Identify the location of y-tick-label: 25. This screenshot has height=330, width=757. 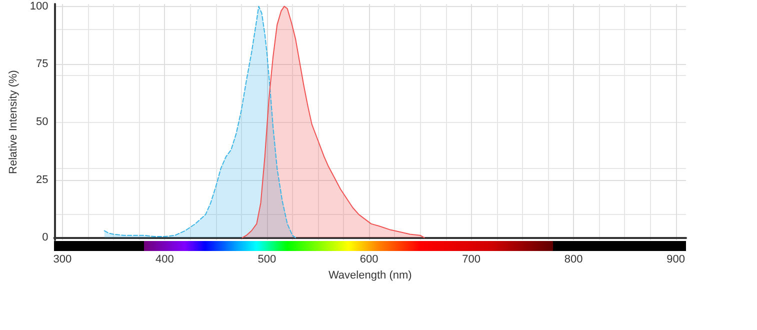
(42, 180).